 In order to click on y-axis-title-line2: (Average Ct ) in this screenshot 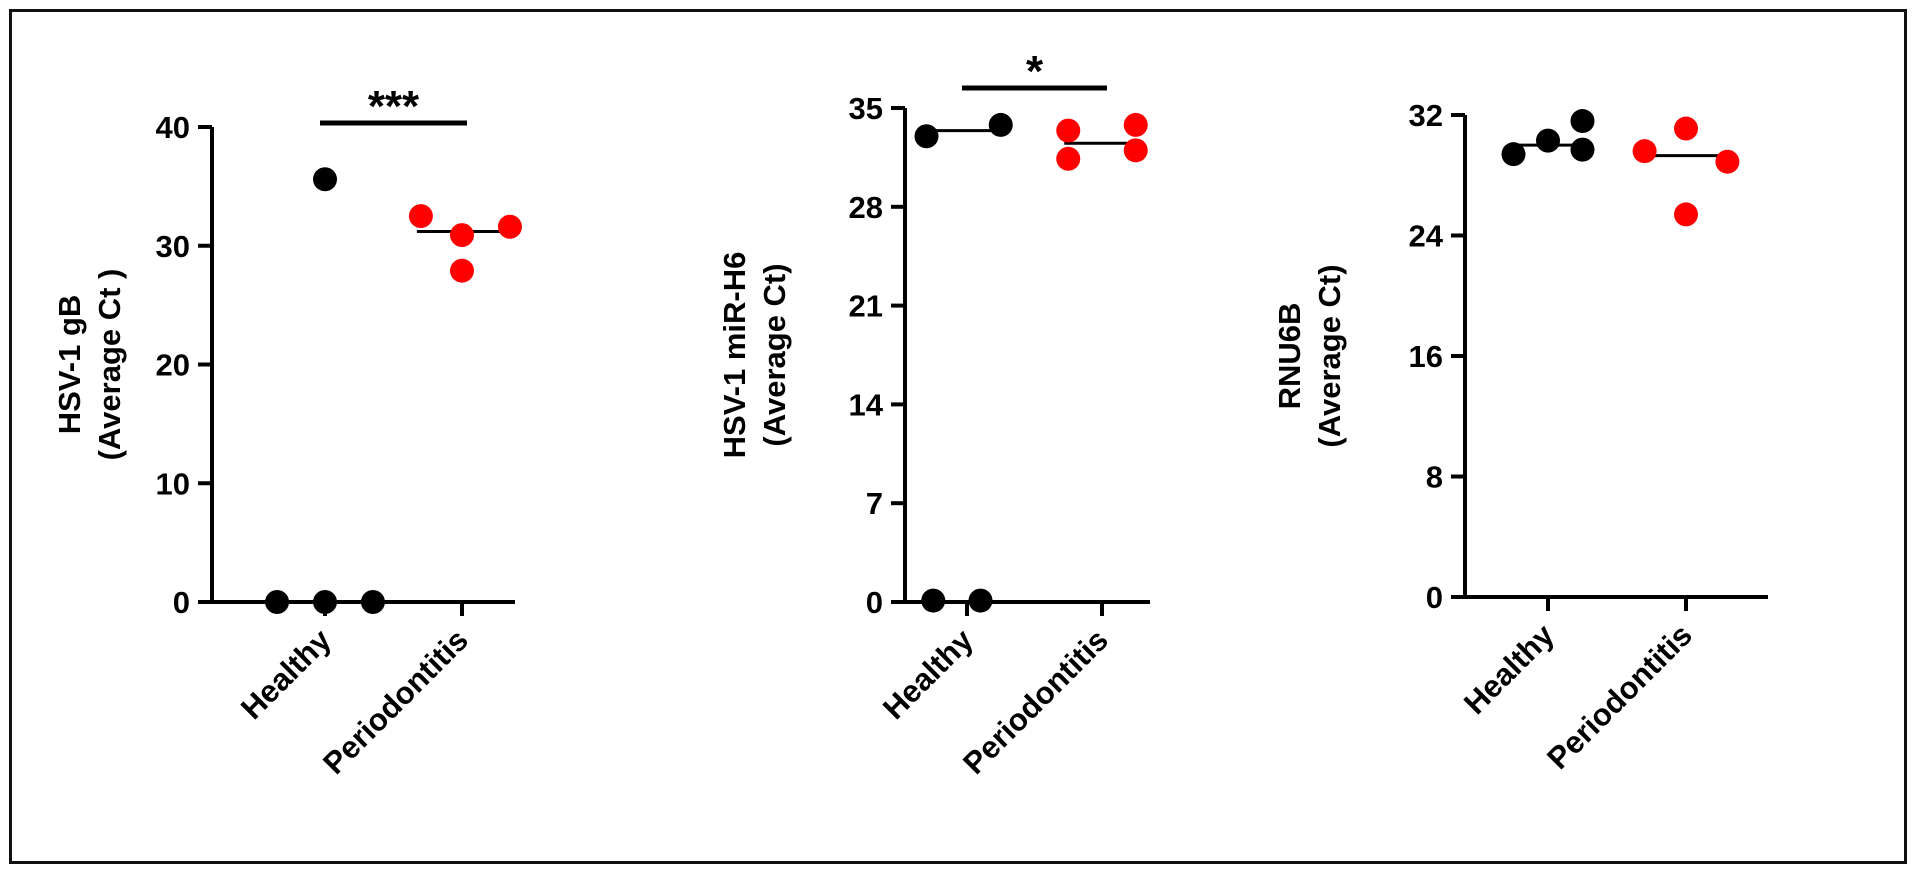, I will do `click(109, 365)`.